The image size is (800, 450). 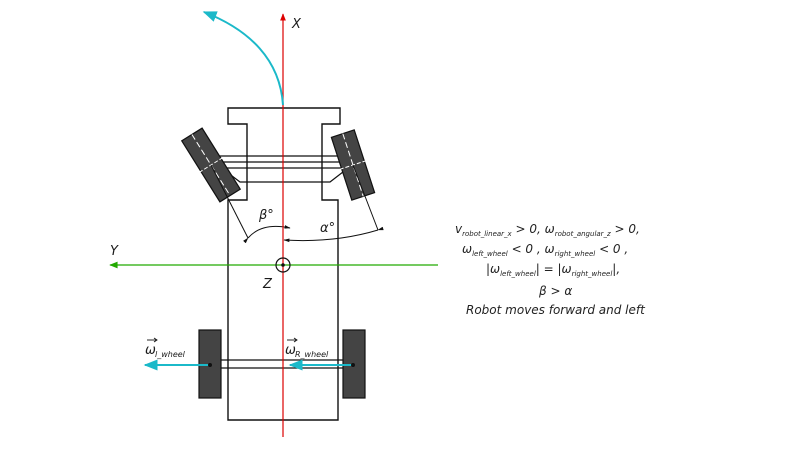 I want to click on z-axis-symbol, so click(x=283, y=265).